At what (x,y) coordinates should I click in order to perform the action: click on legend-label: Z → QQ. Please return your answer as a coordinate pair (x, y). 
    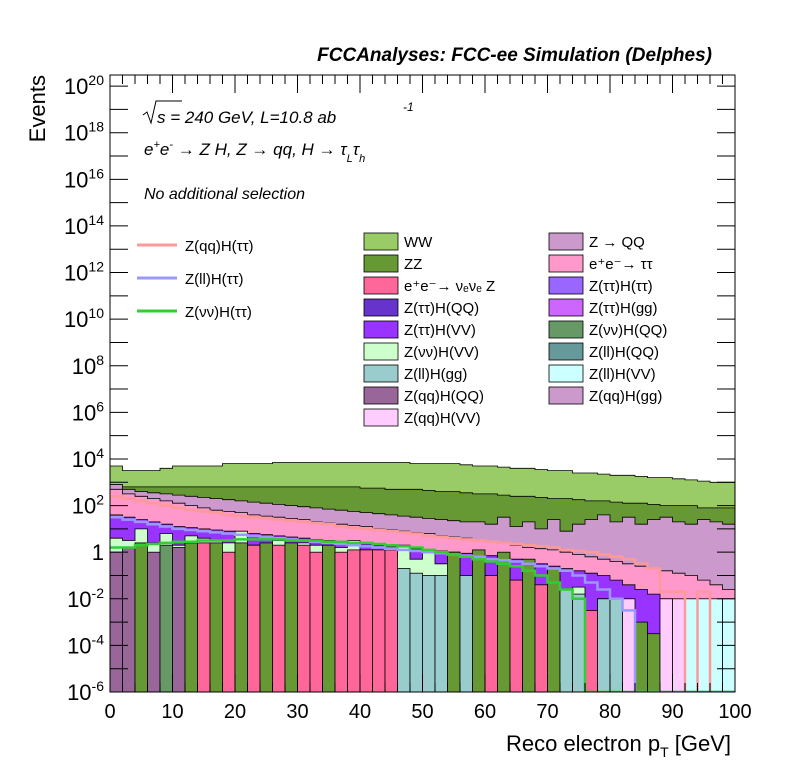
    Looking at the image, I should click on (617, 242).